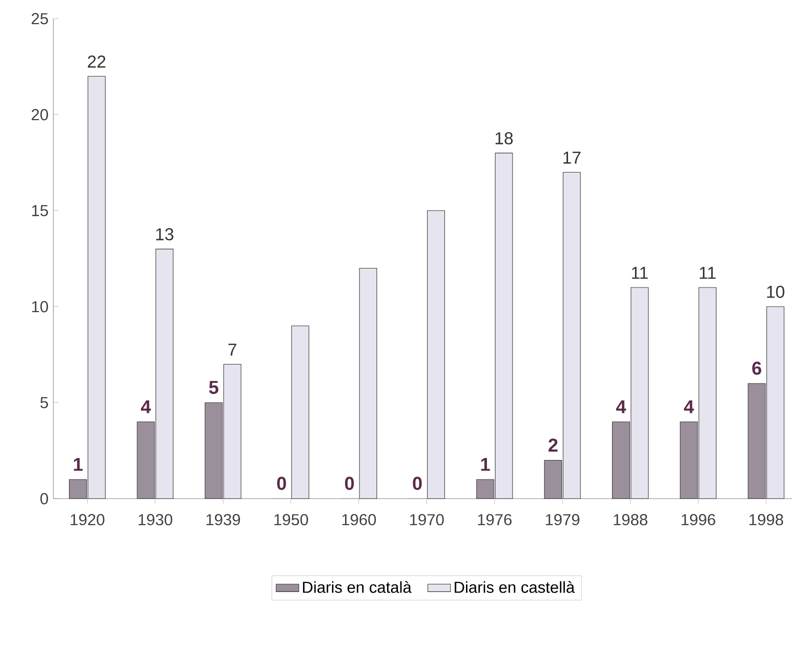 The image size is (792, 648). I want to click on y-tick-label: 0, so click(44, 498).